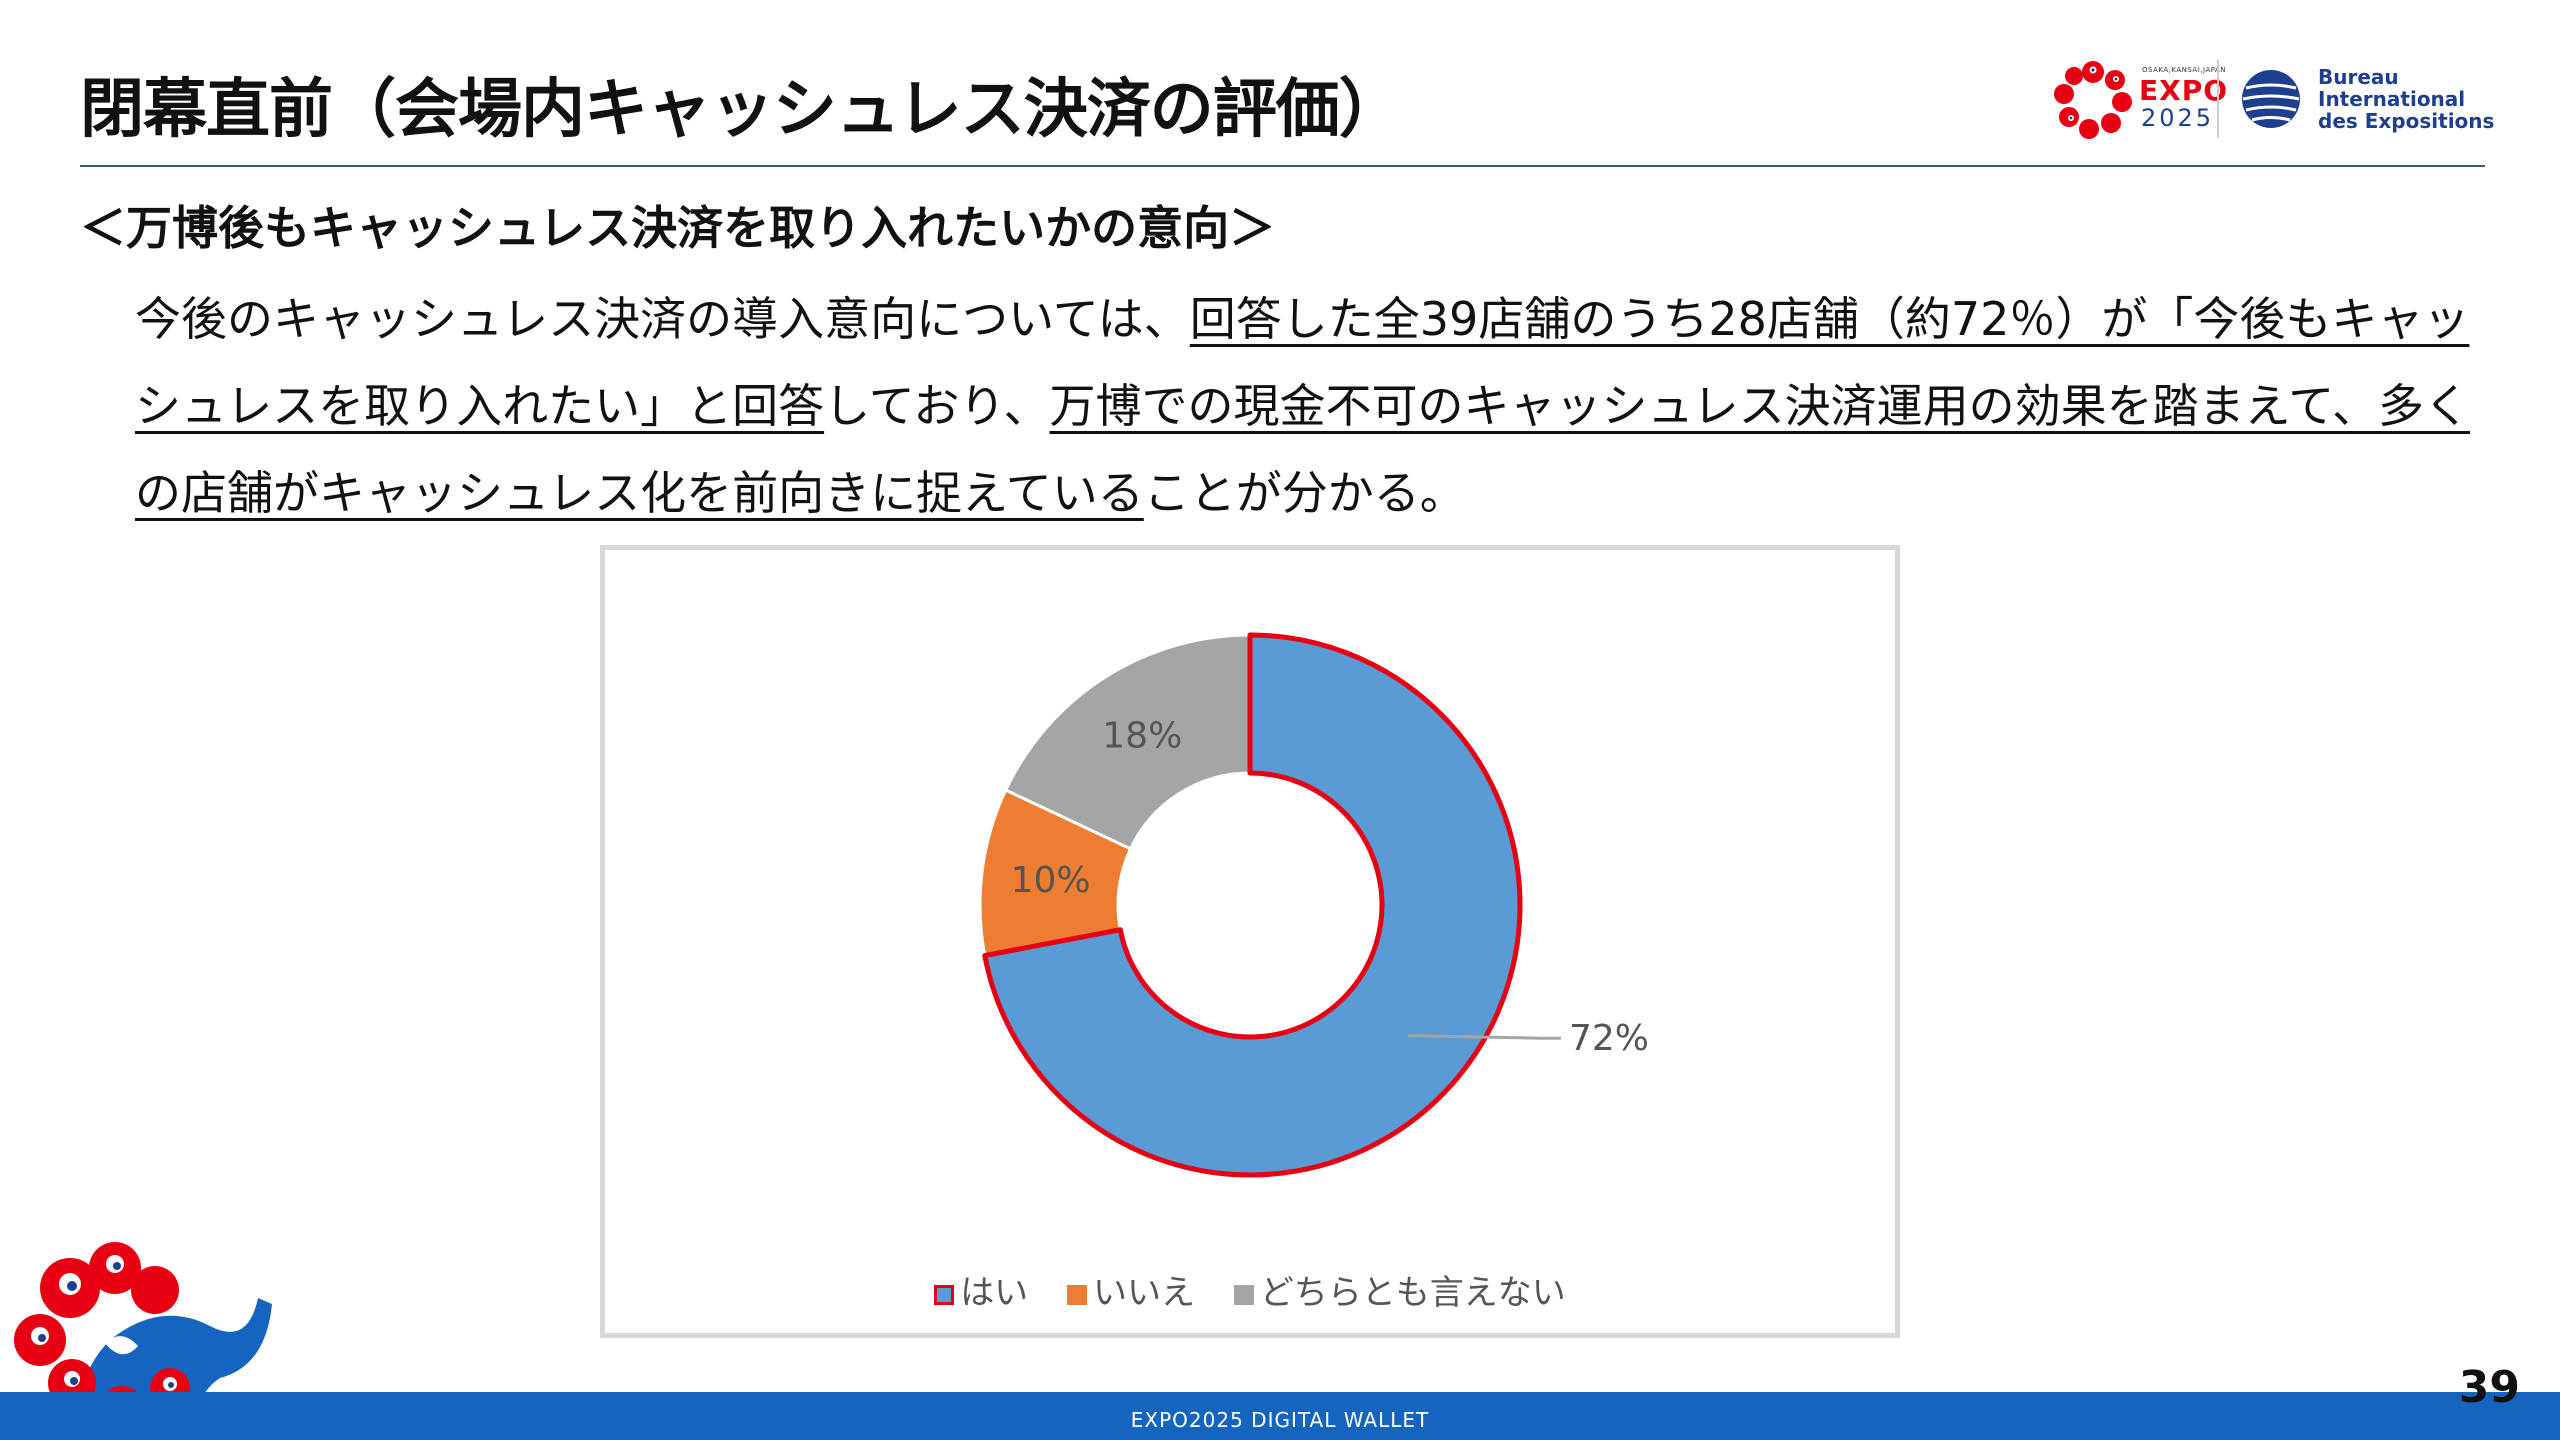 Image resolution: width=2560 pixels, height=1440 pixels. I want to click on legend-label-neutral: どちらとも言えない, so click(1412, 1293).